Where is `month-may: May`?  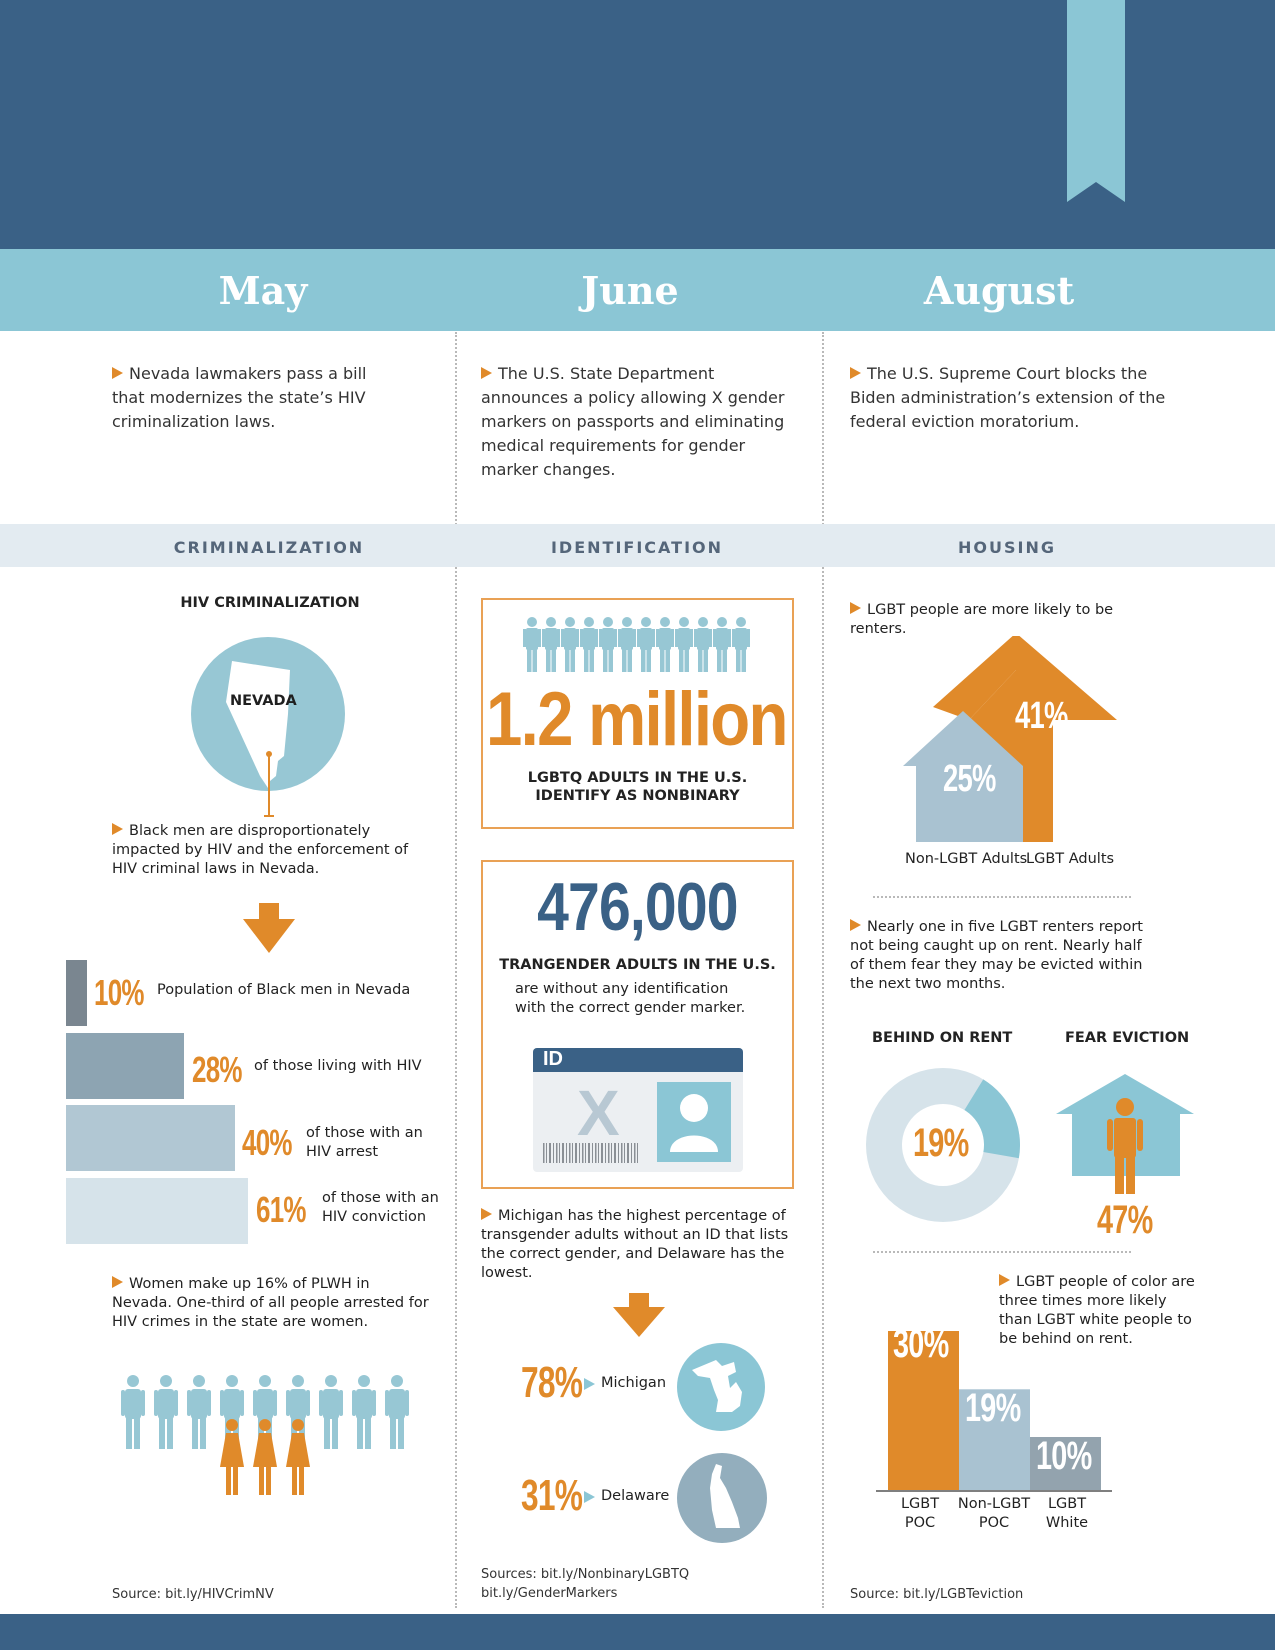 month-may: May is located at coordinates (263, 290).